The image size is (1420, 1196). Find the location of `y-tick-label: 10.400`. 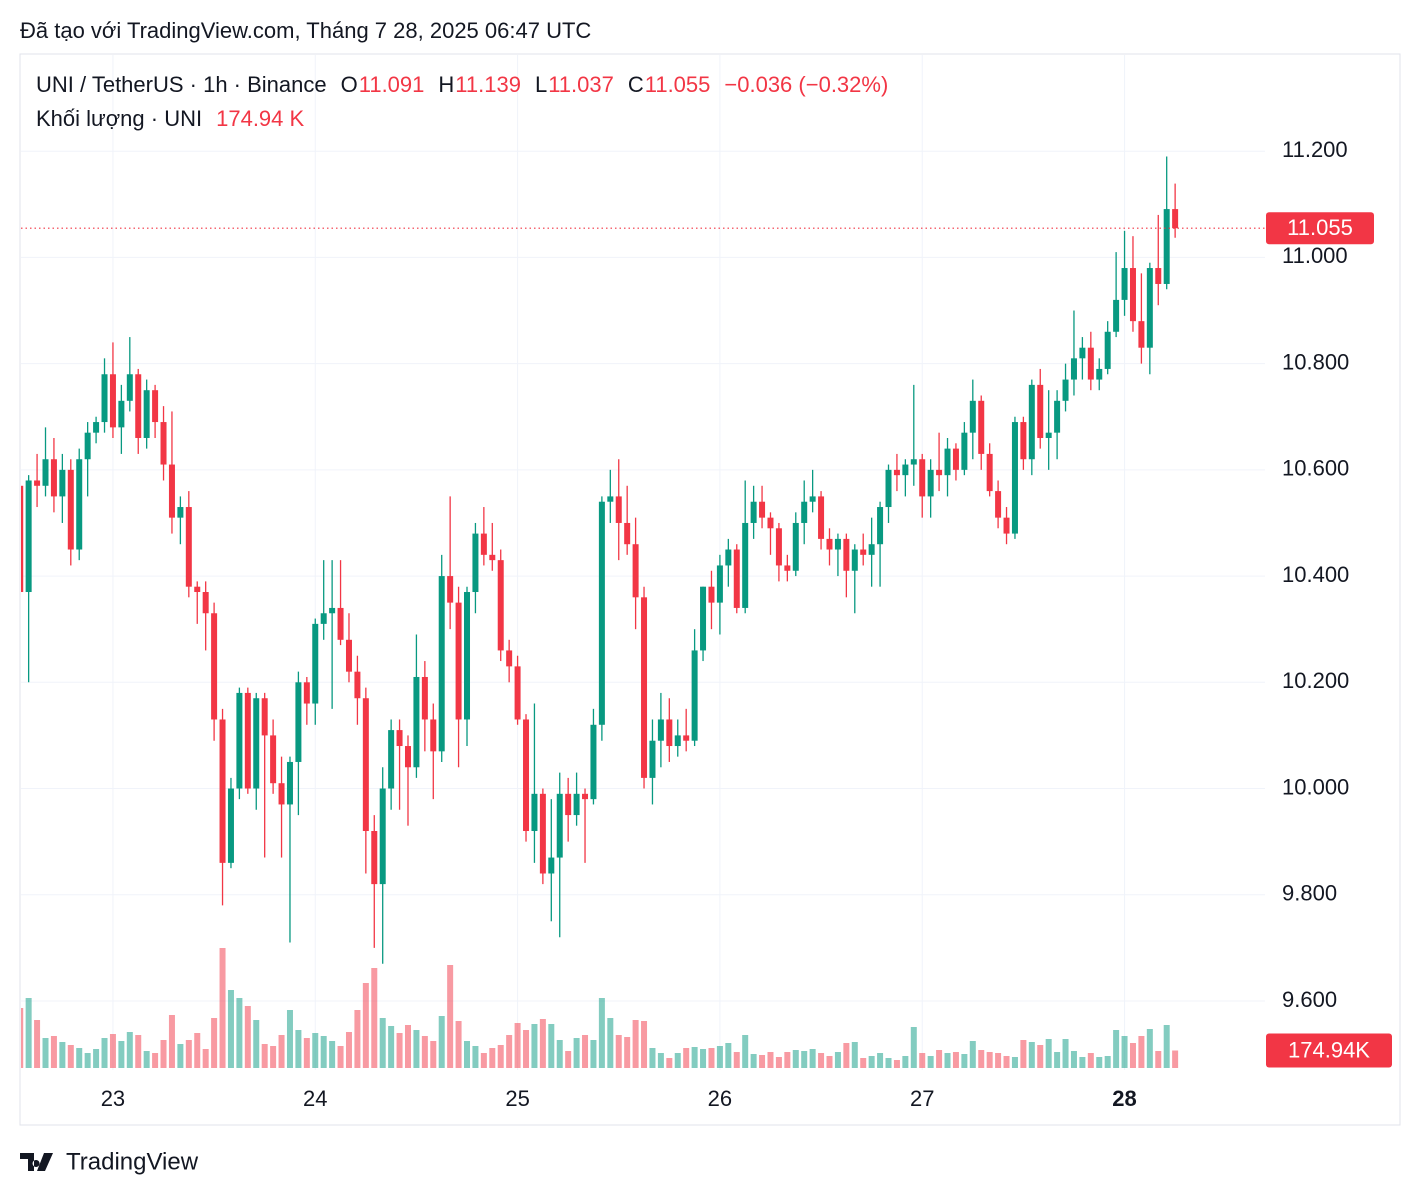

y-tick-label: 10.400 is located at coordinates (1315, 574).